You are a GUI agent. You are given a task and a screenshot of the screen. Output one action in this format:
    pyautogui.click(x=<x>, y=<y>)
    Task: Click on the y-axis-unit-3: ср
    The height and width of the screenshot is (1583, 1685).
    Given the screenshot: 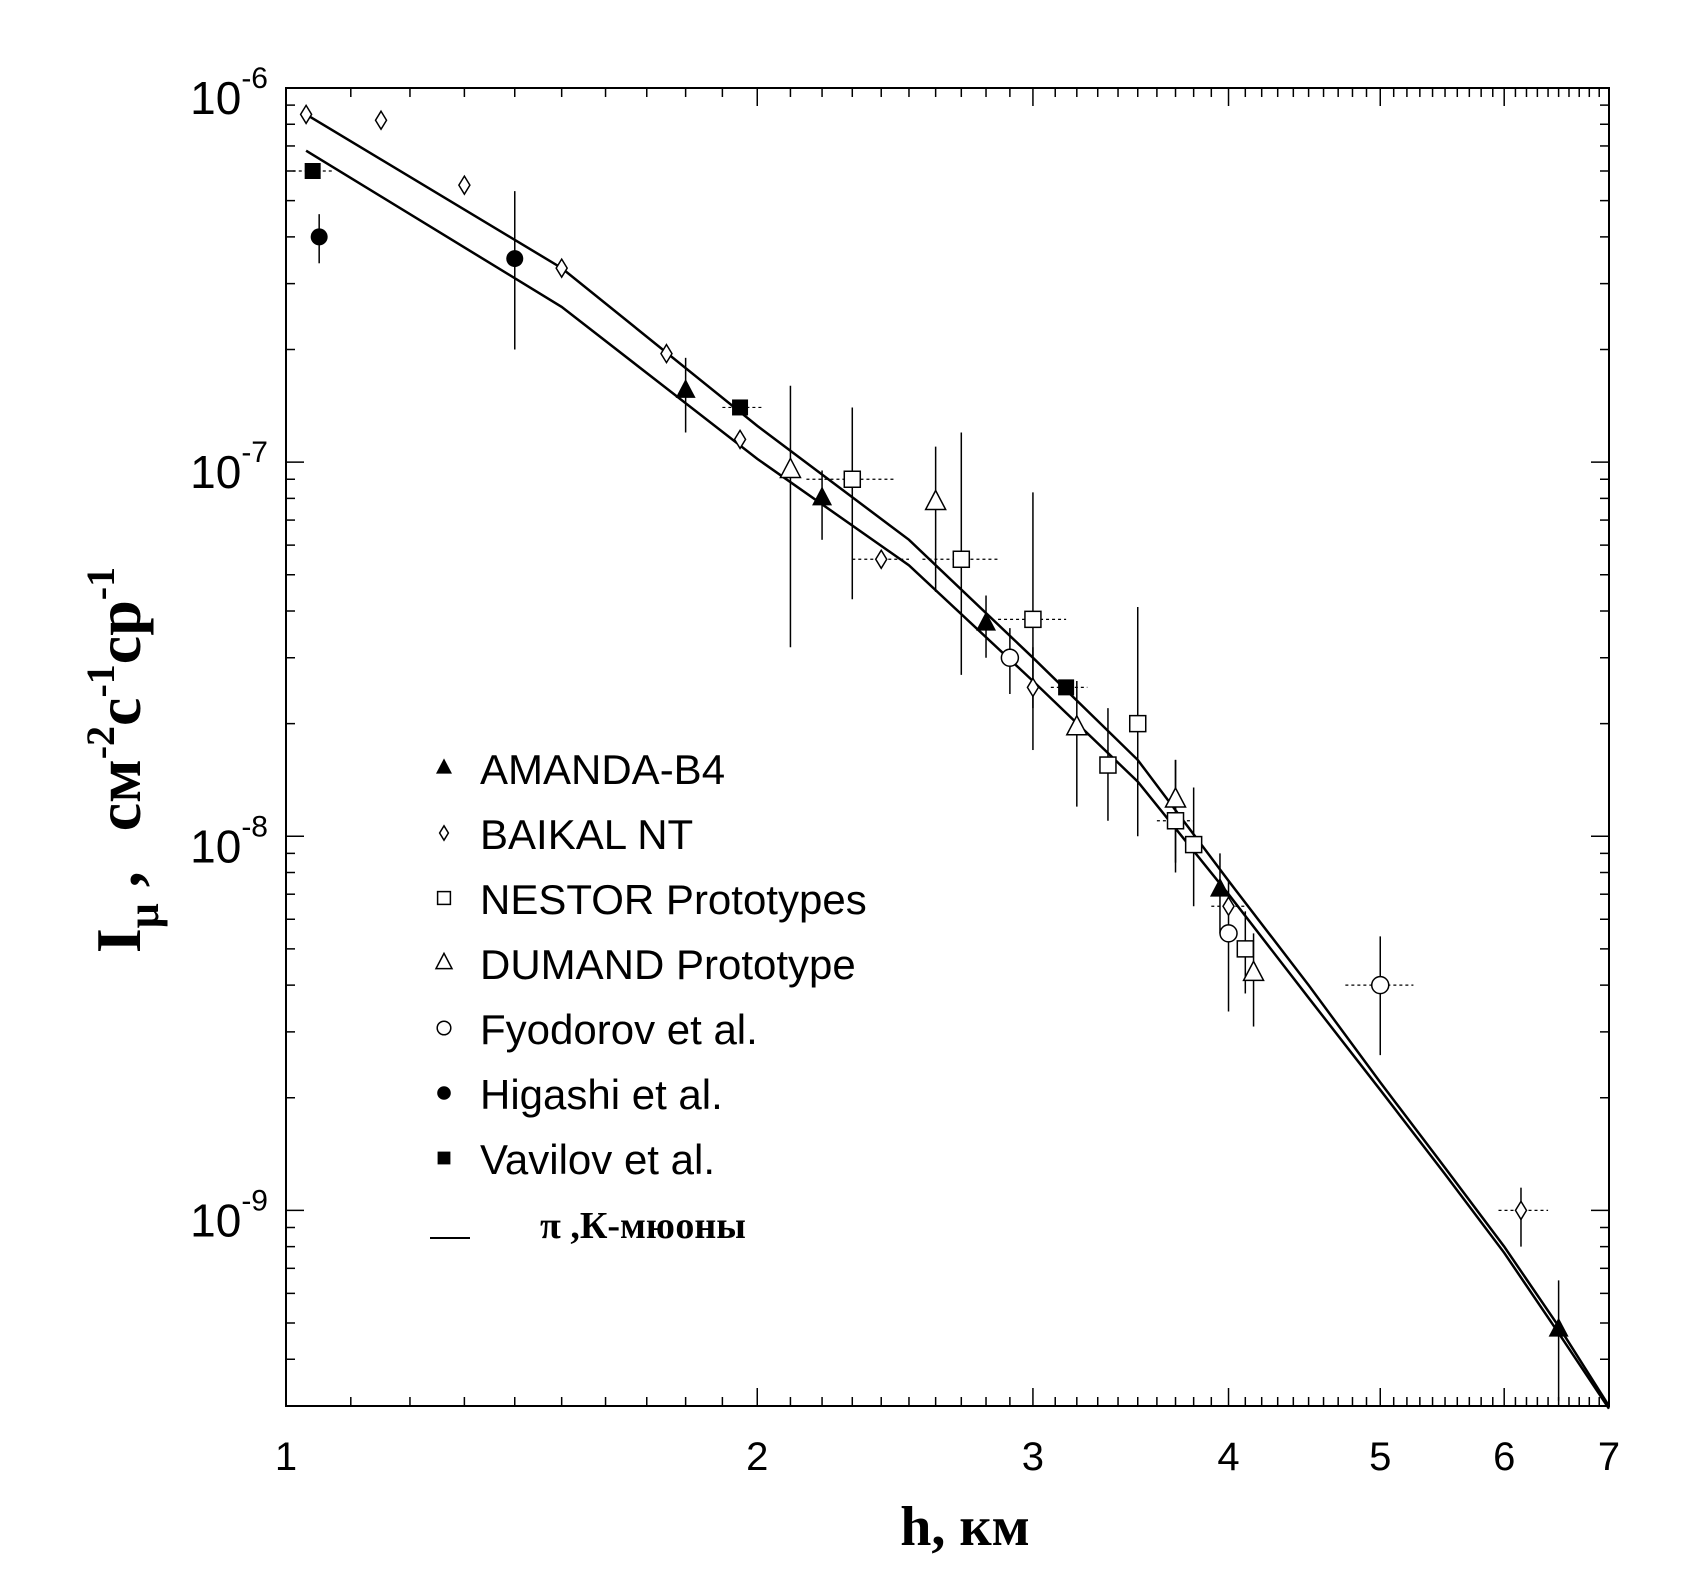 What is the action you would take?
    pyautogui.click(x=118, y=632)
    